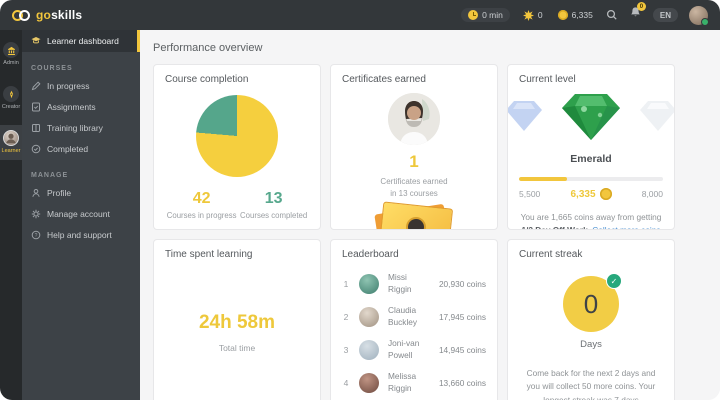  Describe the element at coordinates (81, 234) in the screenshot. I see `sidebar-item-help-support: ? Help and support` at that location.